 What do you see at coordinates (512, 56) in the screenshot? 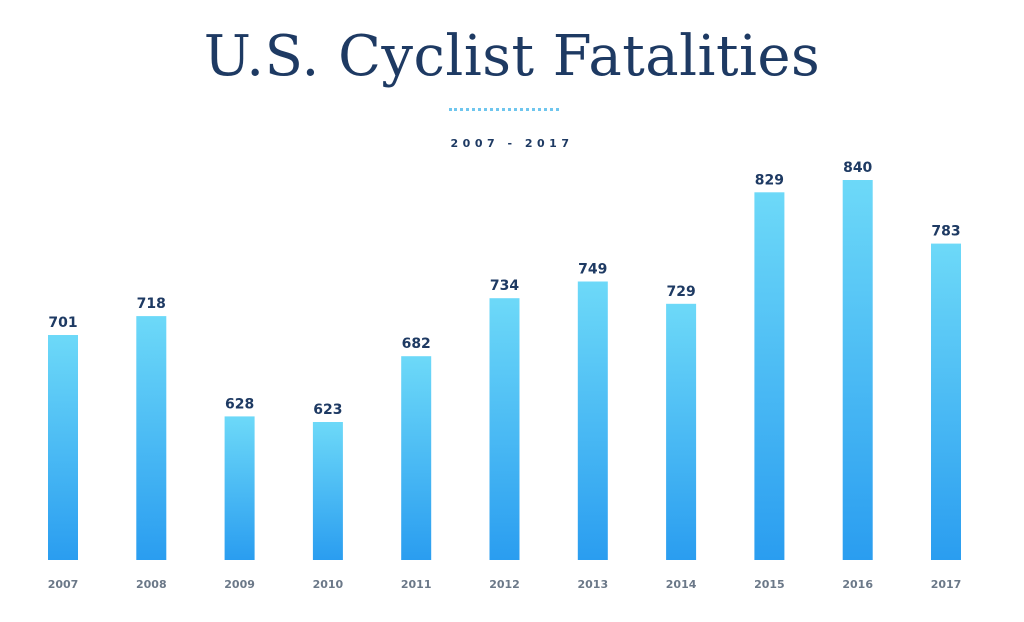
I see `chart-title: U.S. Cyclist Fatalities` at bounding box center [512, 56].